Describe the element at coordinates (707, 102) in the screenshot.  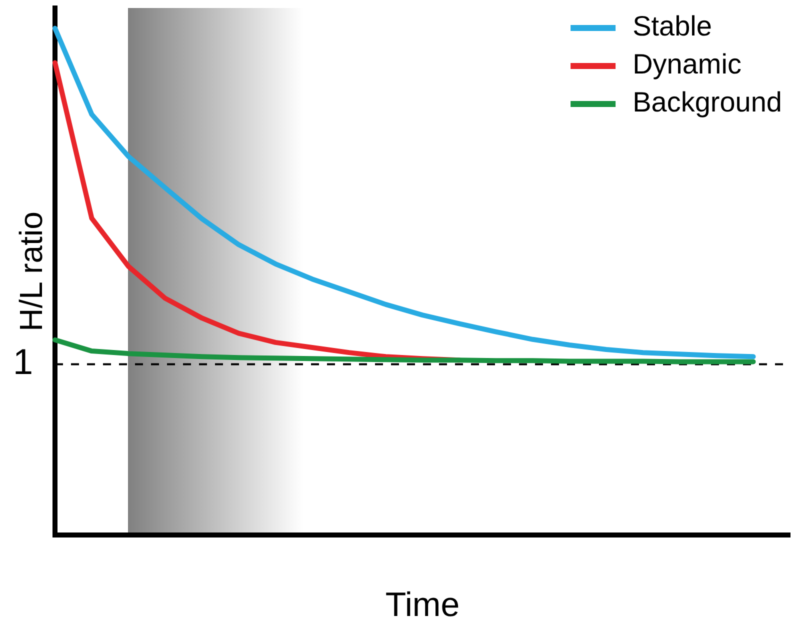
I see `legend-label: Background` at that location.